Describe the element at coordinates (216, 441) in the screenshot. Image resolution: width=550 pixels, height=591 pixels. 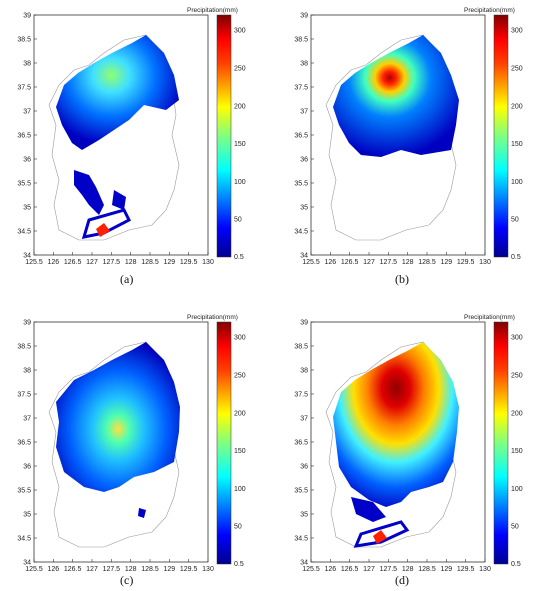
I see `colorbar-c: Precipitation(mm) 300 250 200 150 100 50 0.5` at that location.